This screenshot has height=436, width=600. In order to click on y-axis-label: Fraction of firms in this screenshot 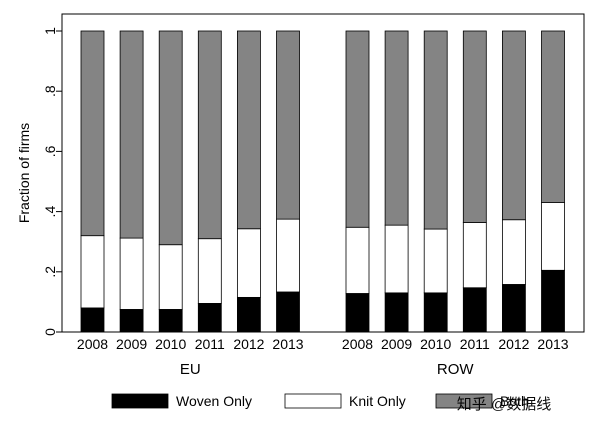, I will do `click(24, 173)`.